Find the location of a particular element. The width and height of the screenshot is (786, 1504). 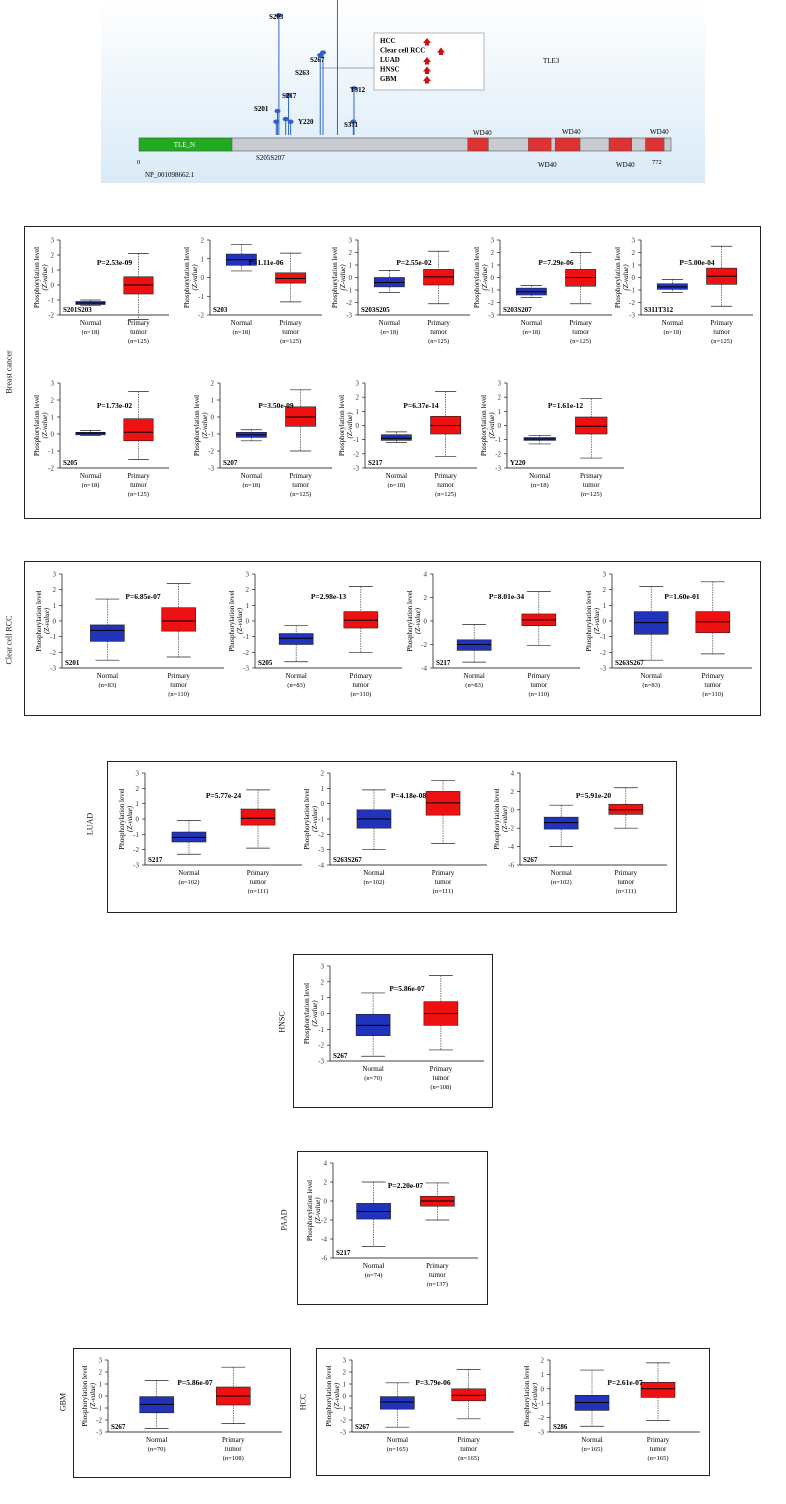

boxplot-12-tumor-label-2: tumor is located at coordinates (712, 685).